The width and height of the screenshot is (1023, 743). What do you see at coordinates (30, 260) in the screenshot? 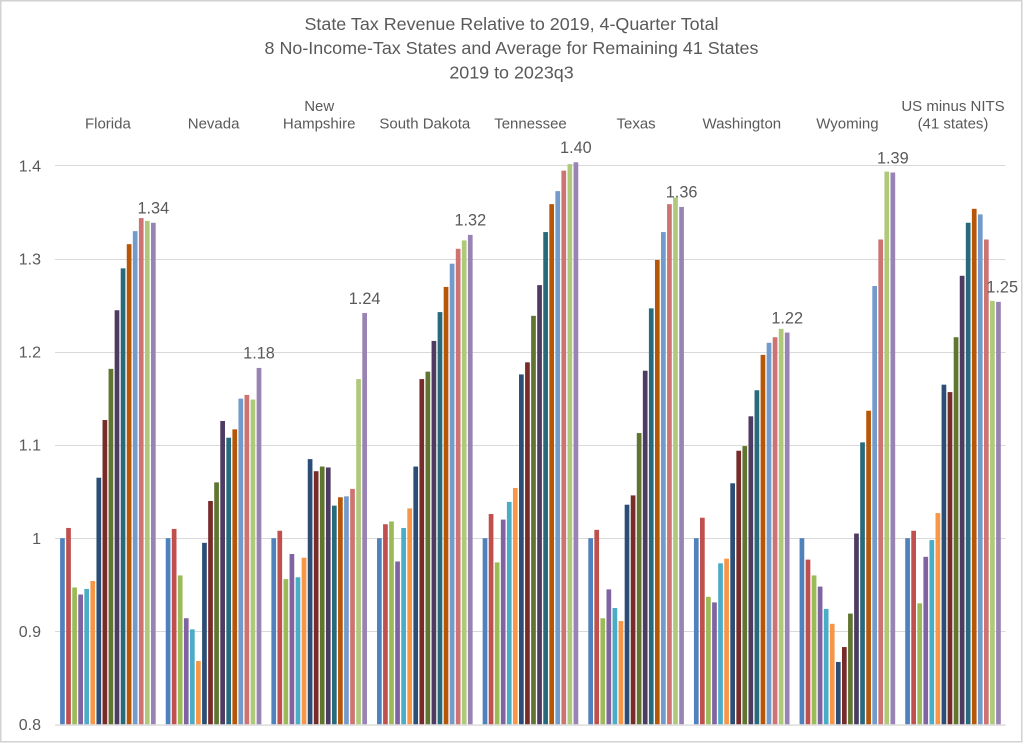
I see `svg-text: 1.3` at bounding box center [30, 260].